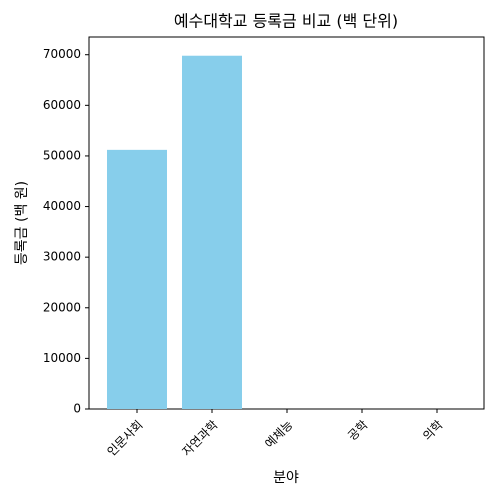  I want to click on x-axis-label: 분야, so click(286, 478).